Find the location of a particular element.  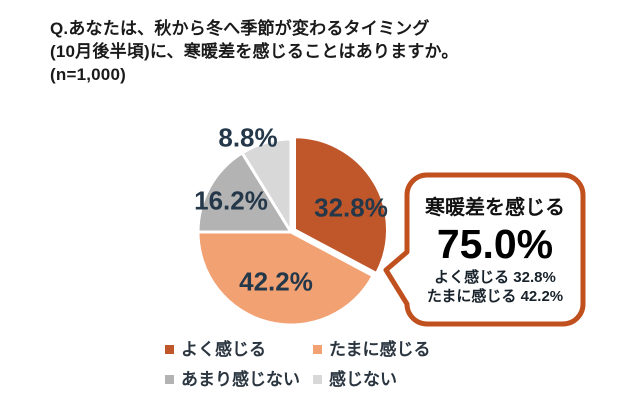

slice-label-tamani: 42.2% is located at coordinates (276, 281).